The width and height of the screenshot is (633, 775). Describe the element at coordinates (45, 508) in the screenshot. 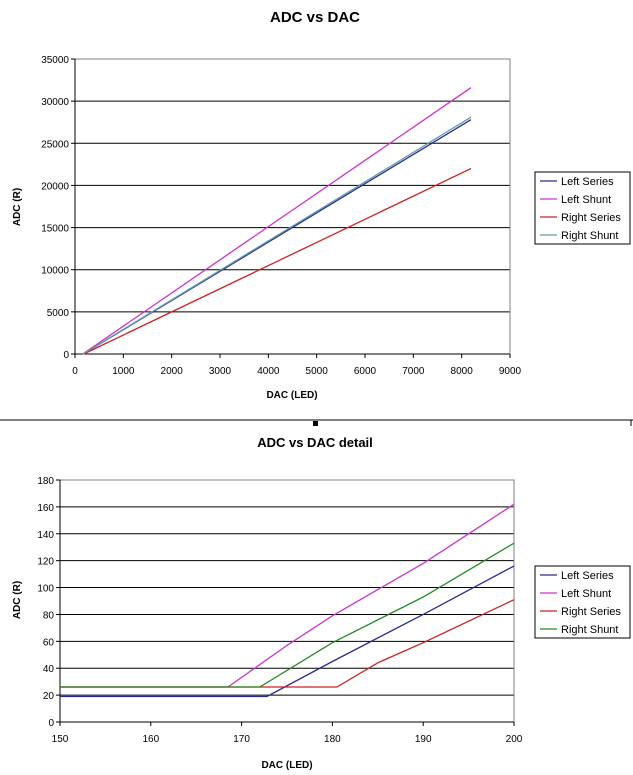

I see `y-tick-label: 160` at that location.